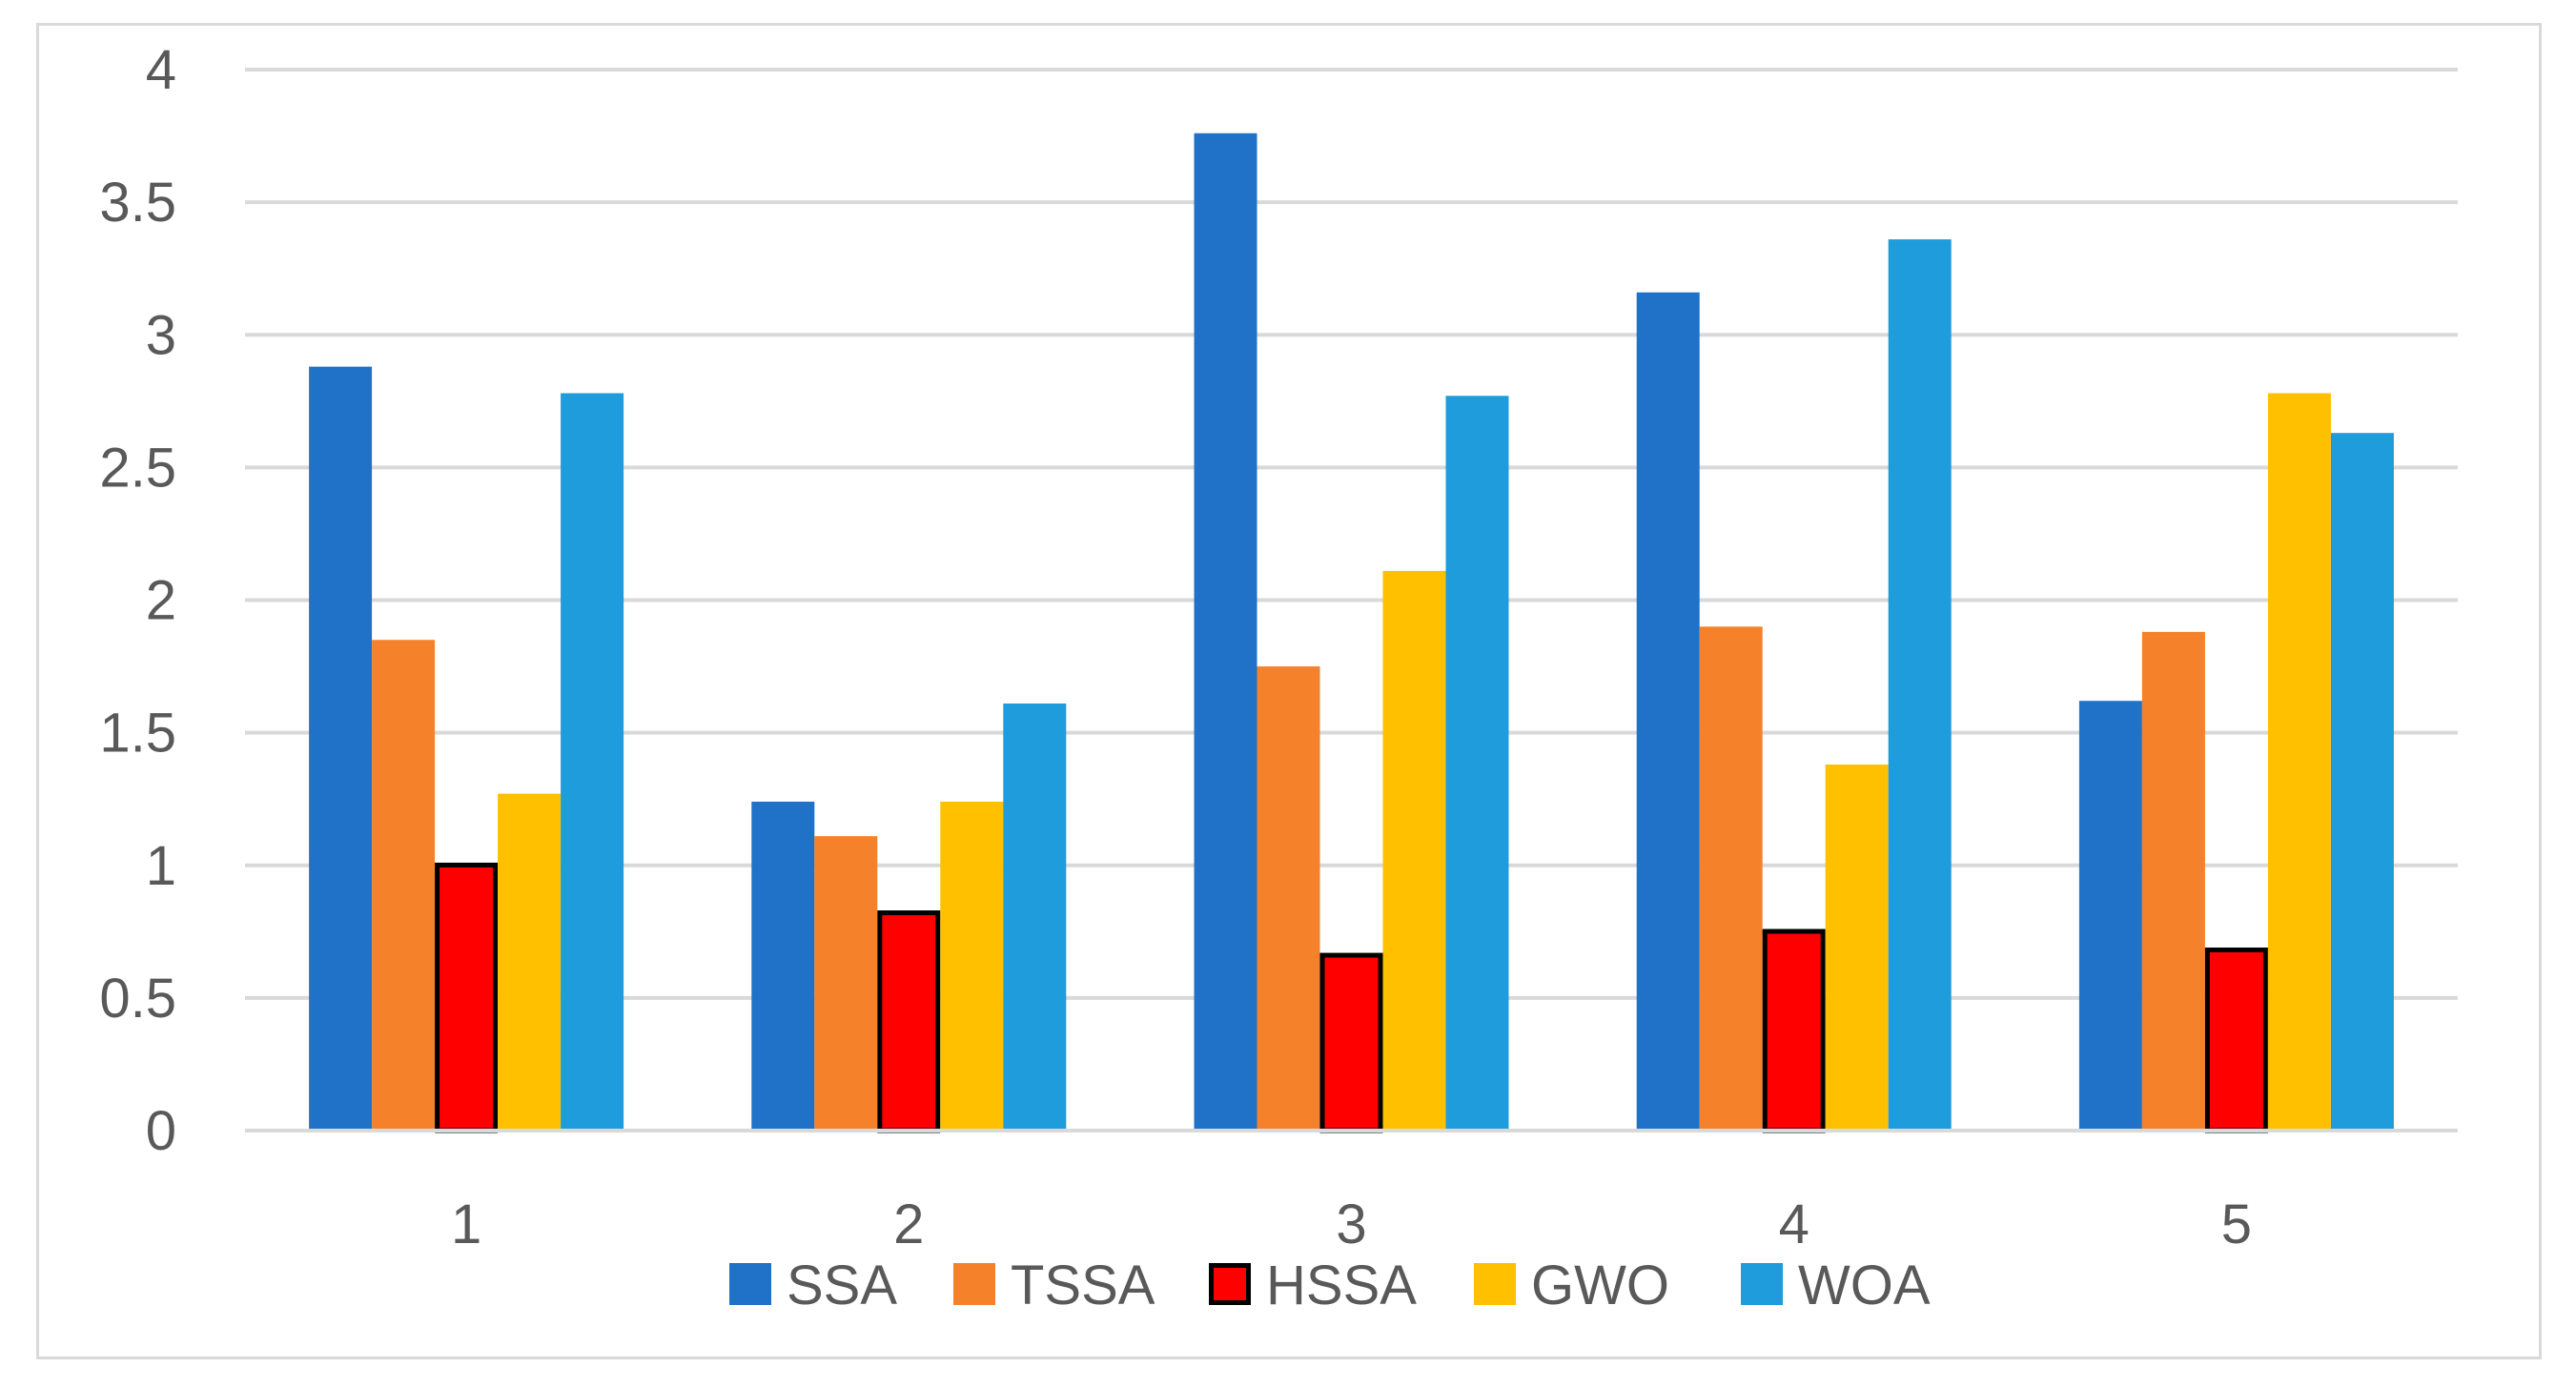  What do you see at coordinates (908, 1224) in the screenshot?
I see `x-tick-label: 2` at bounding box center [908, 1224].